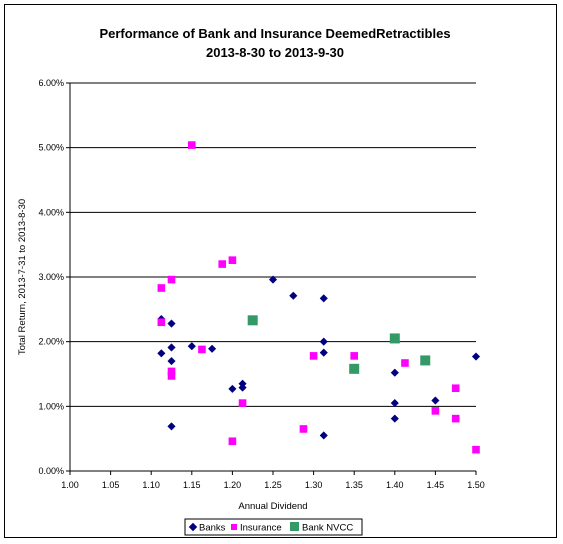 The image size is (563, 544). Describe the element at coordinates (234, 527) in the screenshot. I see `legend-insurance-marker` at that location.